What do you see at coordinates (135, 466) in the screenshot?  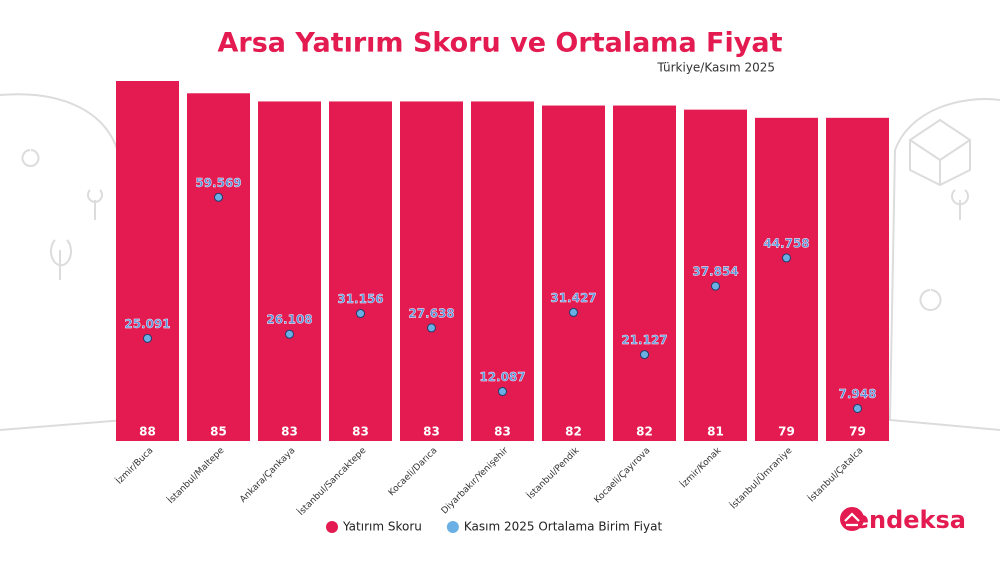 I see `x-tick-label: İzmir/Buca` at bounding box center [135, 466].